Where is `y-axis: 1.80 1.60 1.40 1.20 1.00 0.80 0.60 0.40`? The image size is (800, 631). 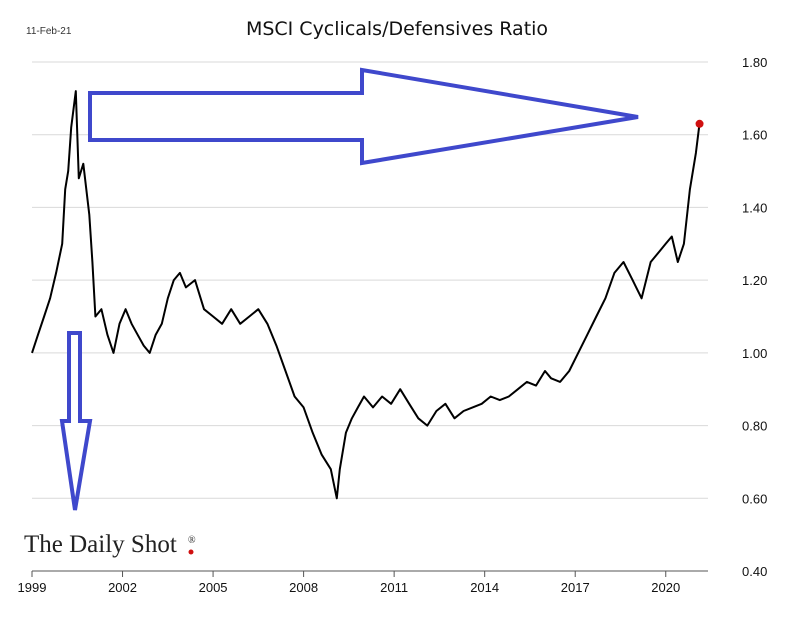
y-axis: 1.80 1.60 1.40 1.20 1.00 0.80 0.60 0.40 is located at coordinates (754, 317).